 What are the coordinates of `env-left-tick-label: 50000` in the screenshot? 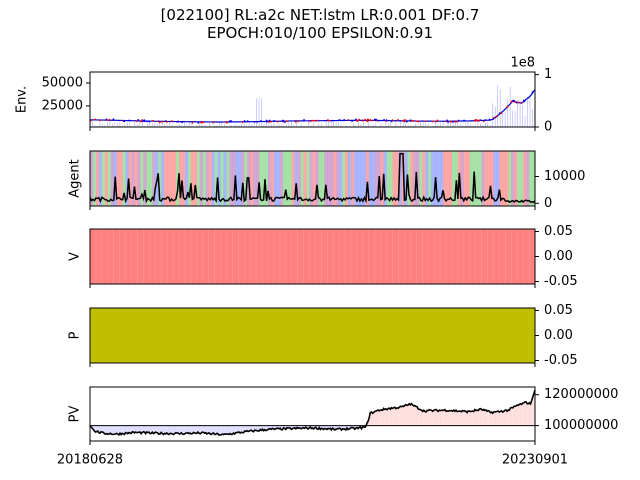 It's located at (62, 83).